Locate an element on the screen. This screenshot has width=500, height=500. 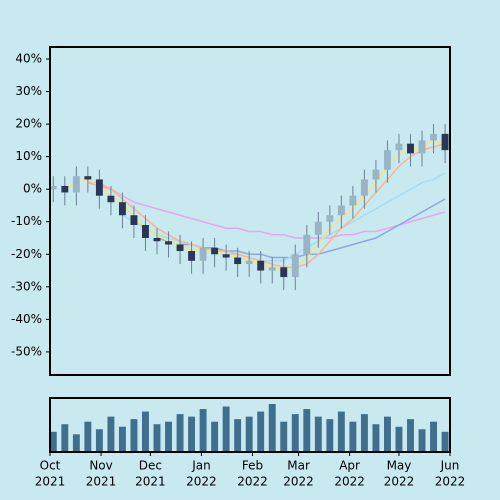
x-tick-label: Oct is located at coordinates (50, 466).